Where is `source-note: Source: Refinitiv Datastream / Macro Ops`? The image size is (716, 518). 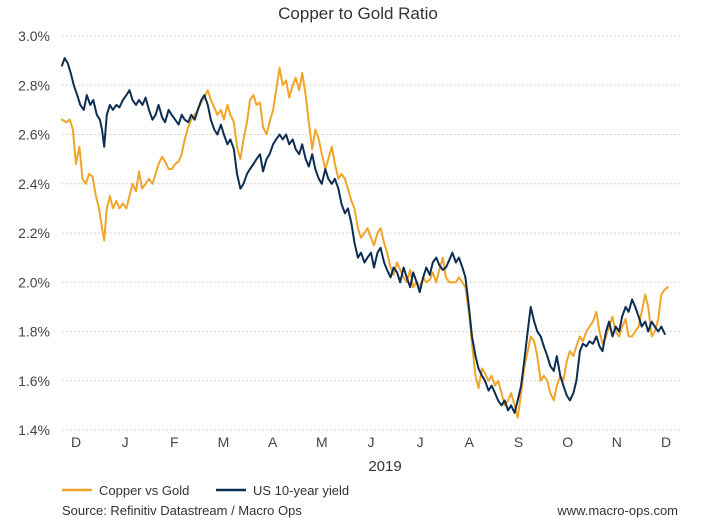
source-note: Source: Refinitiv Datastream / Macro Ops is located at coordinates (182, 510).